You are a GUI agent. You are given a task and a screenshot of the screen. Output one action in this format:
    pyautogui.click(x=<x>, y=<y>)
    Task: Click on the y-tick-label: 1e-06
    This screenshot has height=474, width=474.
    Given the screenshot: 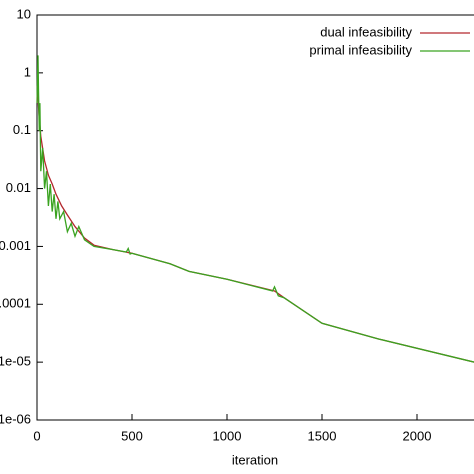 What is the action you would take?
    pyautogui.click(x=15, y=418)
    